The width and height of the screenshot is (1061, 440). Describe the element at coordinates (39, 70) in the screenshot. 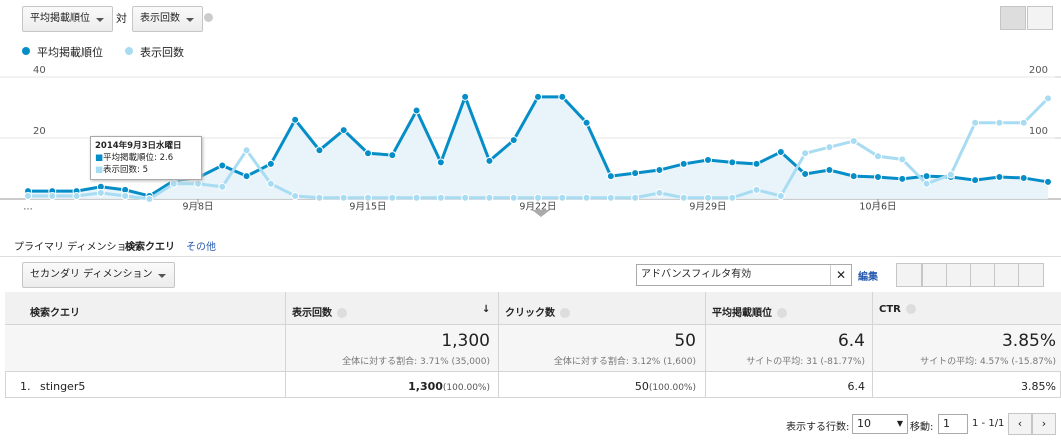

I see `y-tick-label: 40` at that location.